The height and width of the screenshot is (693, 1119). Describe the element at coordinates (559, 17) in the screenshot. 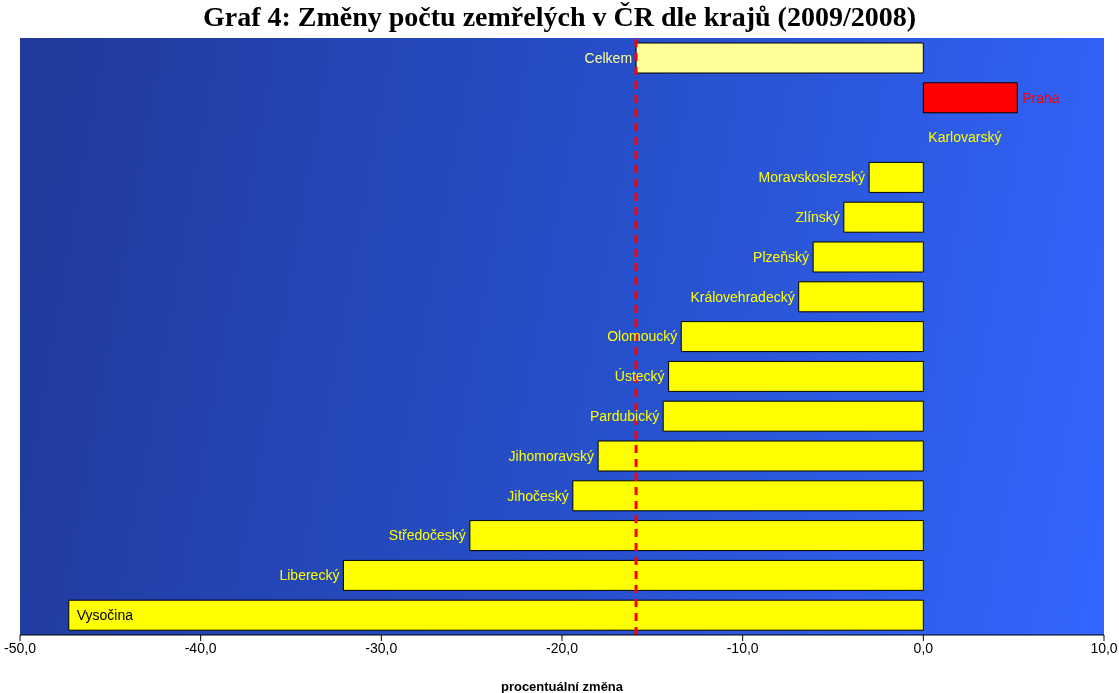

I see `chart-title: Graf 4: Změny počtu zemřelých v ČR dle krajů (2009/2008)` at that location.